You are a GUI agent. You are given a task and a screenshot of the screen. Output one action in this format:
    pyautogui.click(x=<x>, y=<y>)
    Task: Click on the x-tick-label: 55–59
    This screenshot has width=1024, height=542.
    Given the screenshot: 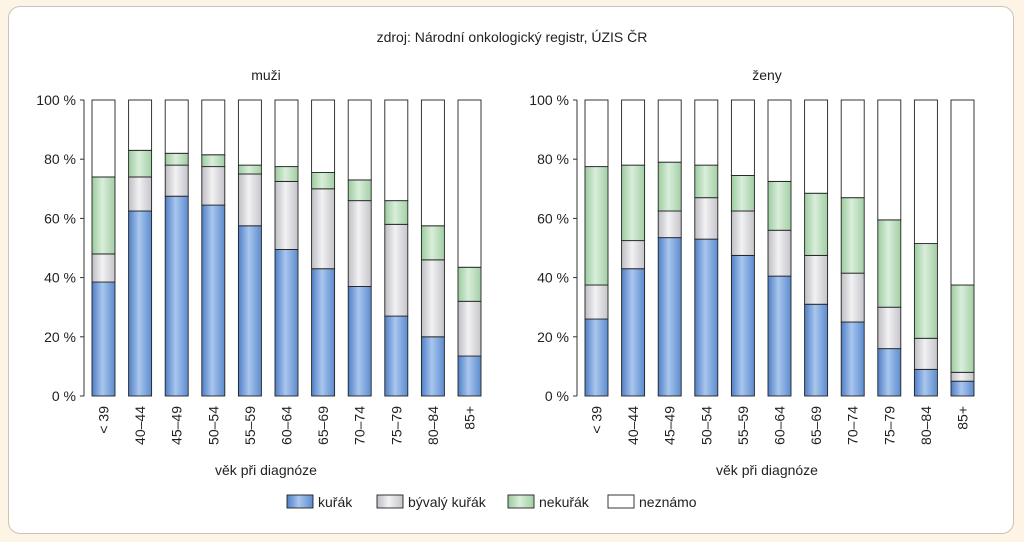 What is the action you would take?
    pyautogui.click(x=743, y=425)
    